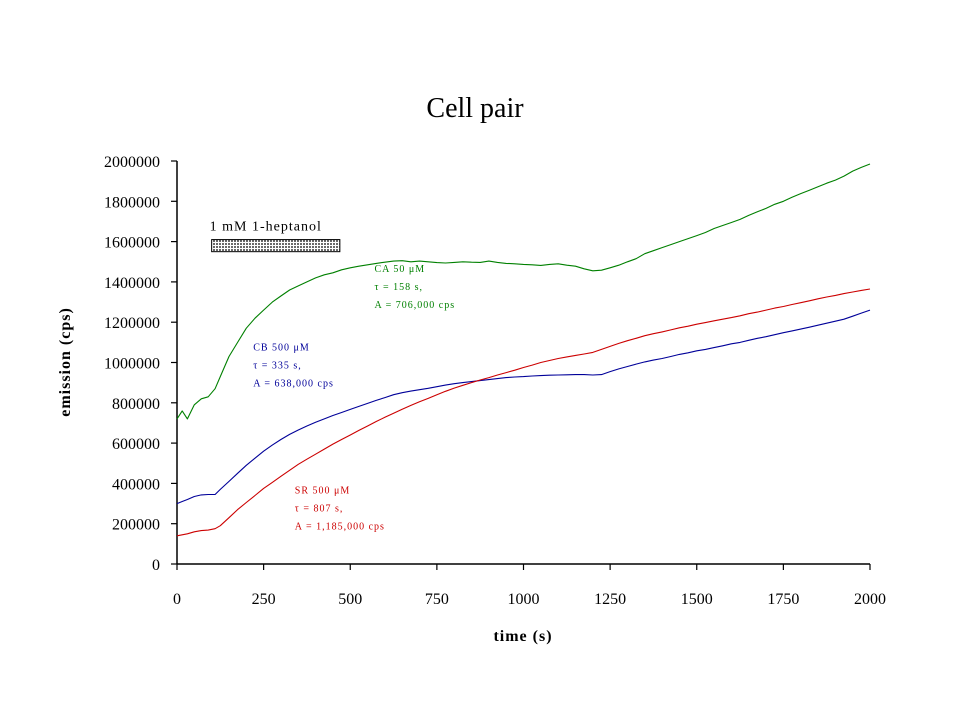 Image resolution: width=959 pixels, height=724 pixels. I want to click on annotation-sr: A = 1,185,000 cps, so click(340, 526).